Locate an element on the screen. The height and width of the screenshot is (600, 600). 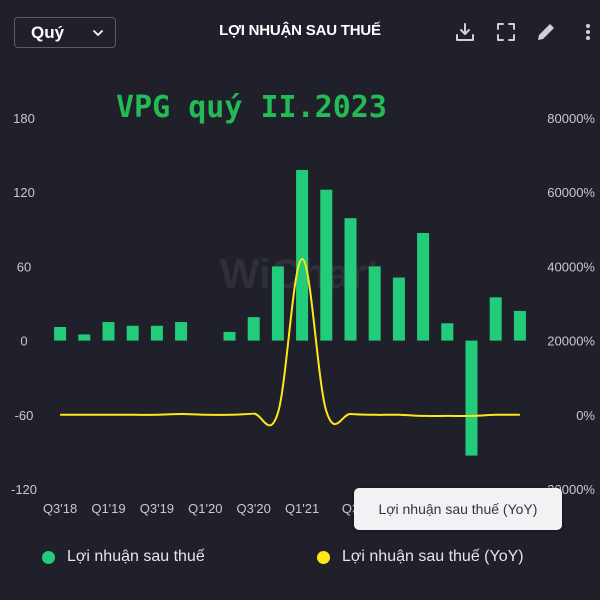
x-tick-label: Q1'21 is located at coordinates (302, 508).